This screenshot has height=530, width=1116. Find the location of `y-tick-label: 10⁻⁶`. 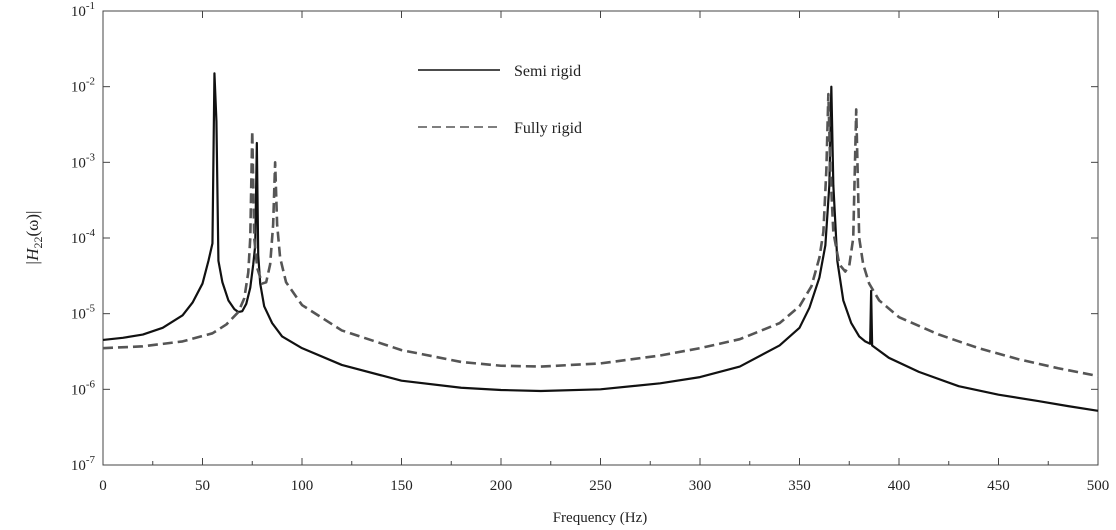

y-tick-label: 10⁻⁶ is located at coordinates (83, 388).